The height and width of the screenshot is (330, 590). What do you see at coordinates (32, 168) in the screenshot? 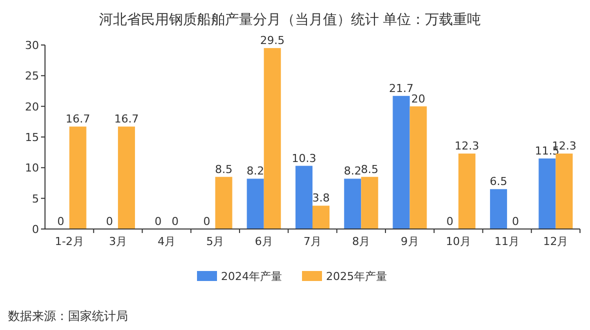
I see `y-tick-label: 10` at bounding box center [32, 168].